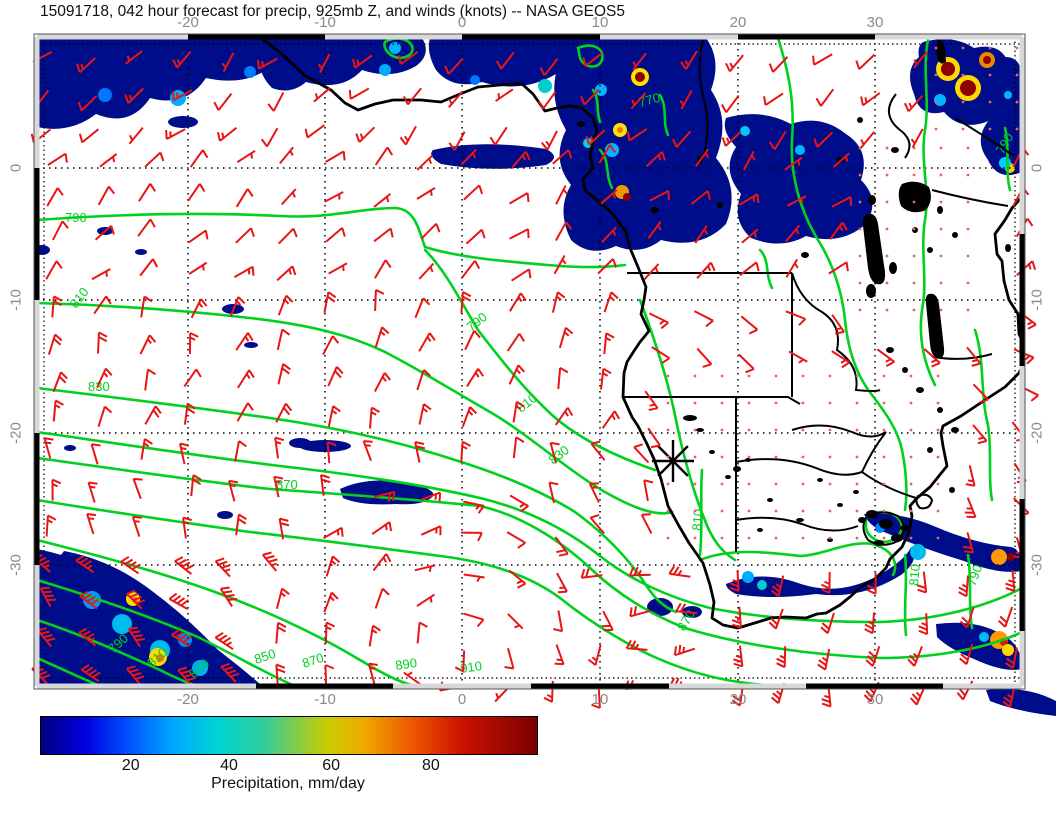 The image size is (1056, 816). Describe the element at coordinates (1037, 300) in the screenshot. I see `lat-tick-right--10: -10` at that location.